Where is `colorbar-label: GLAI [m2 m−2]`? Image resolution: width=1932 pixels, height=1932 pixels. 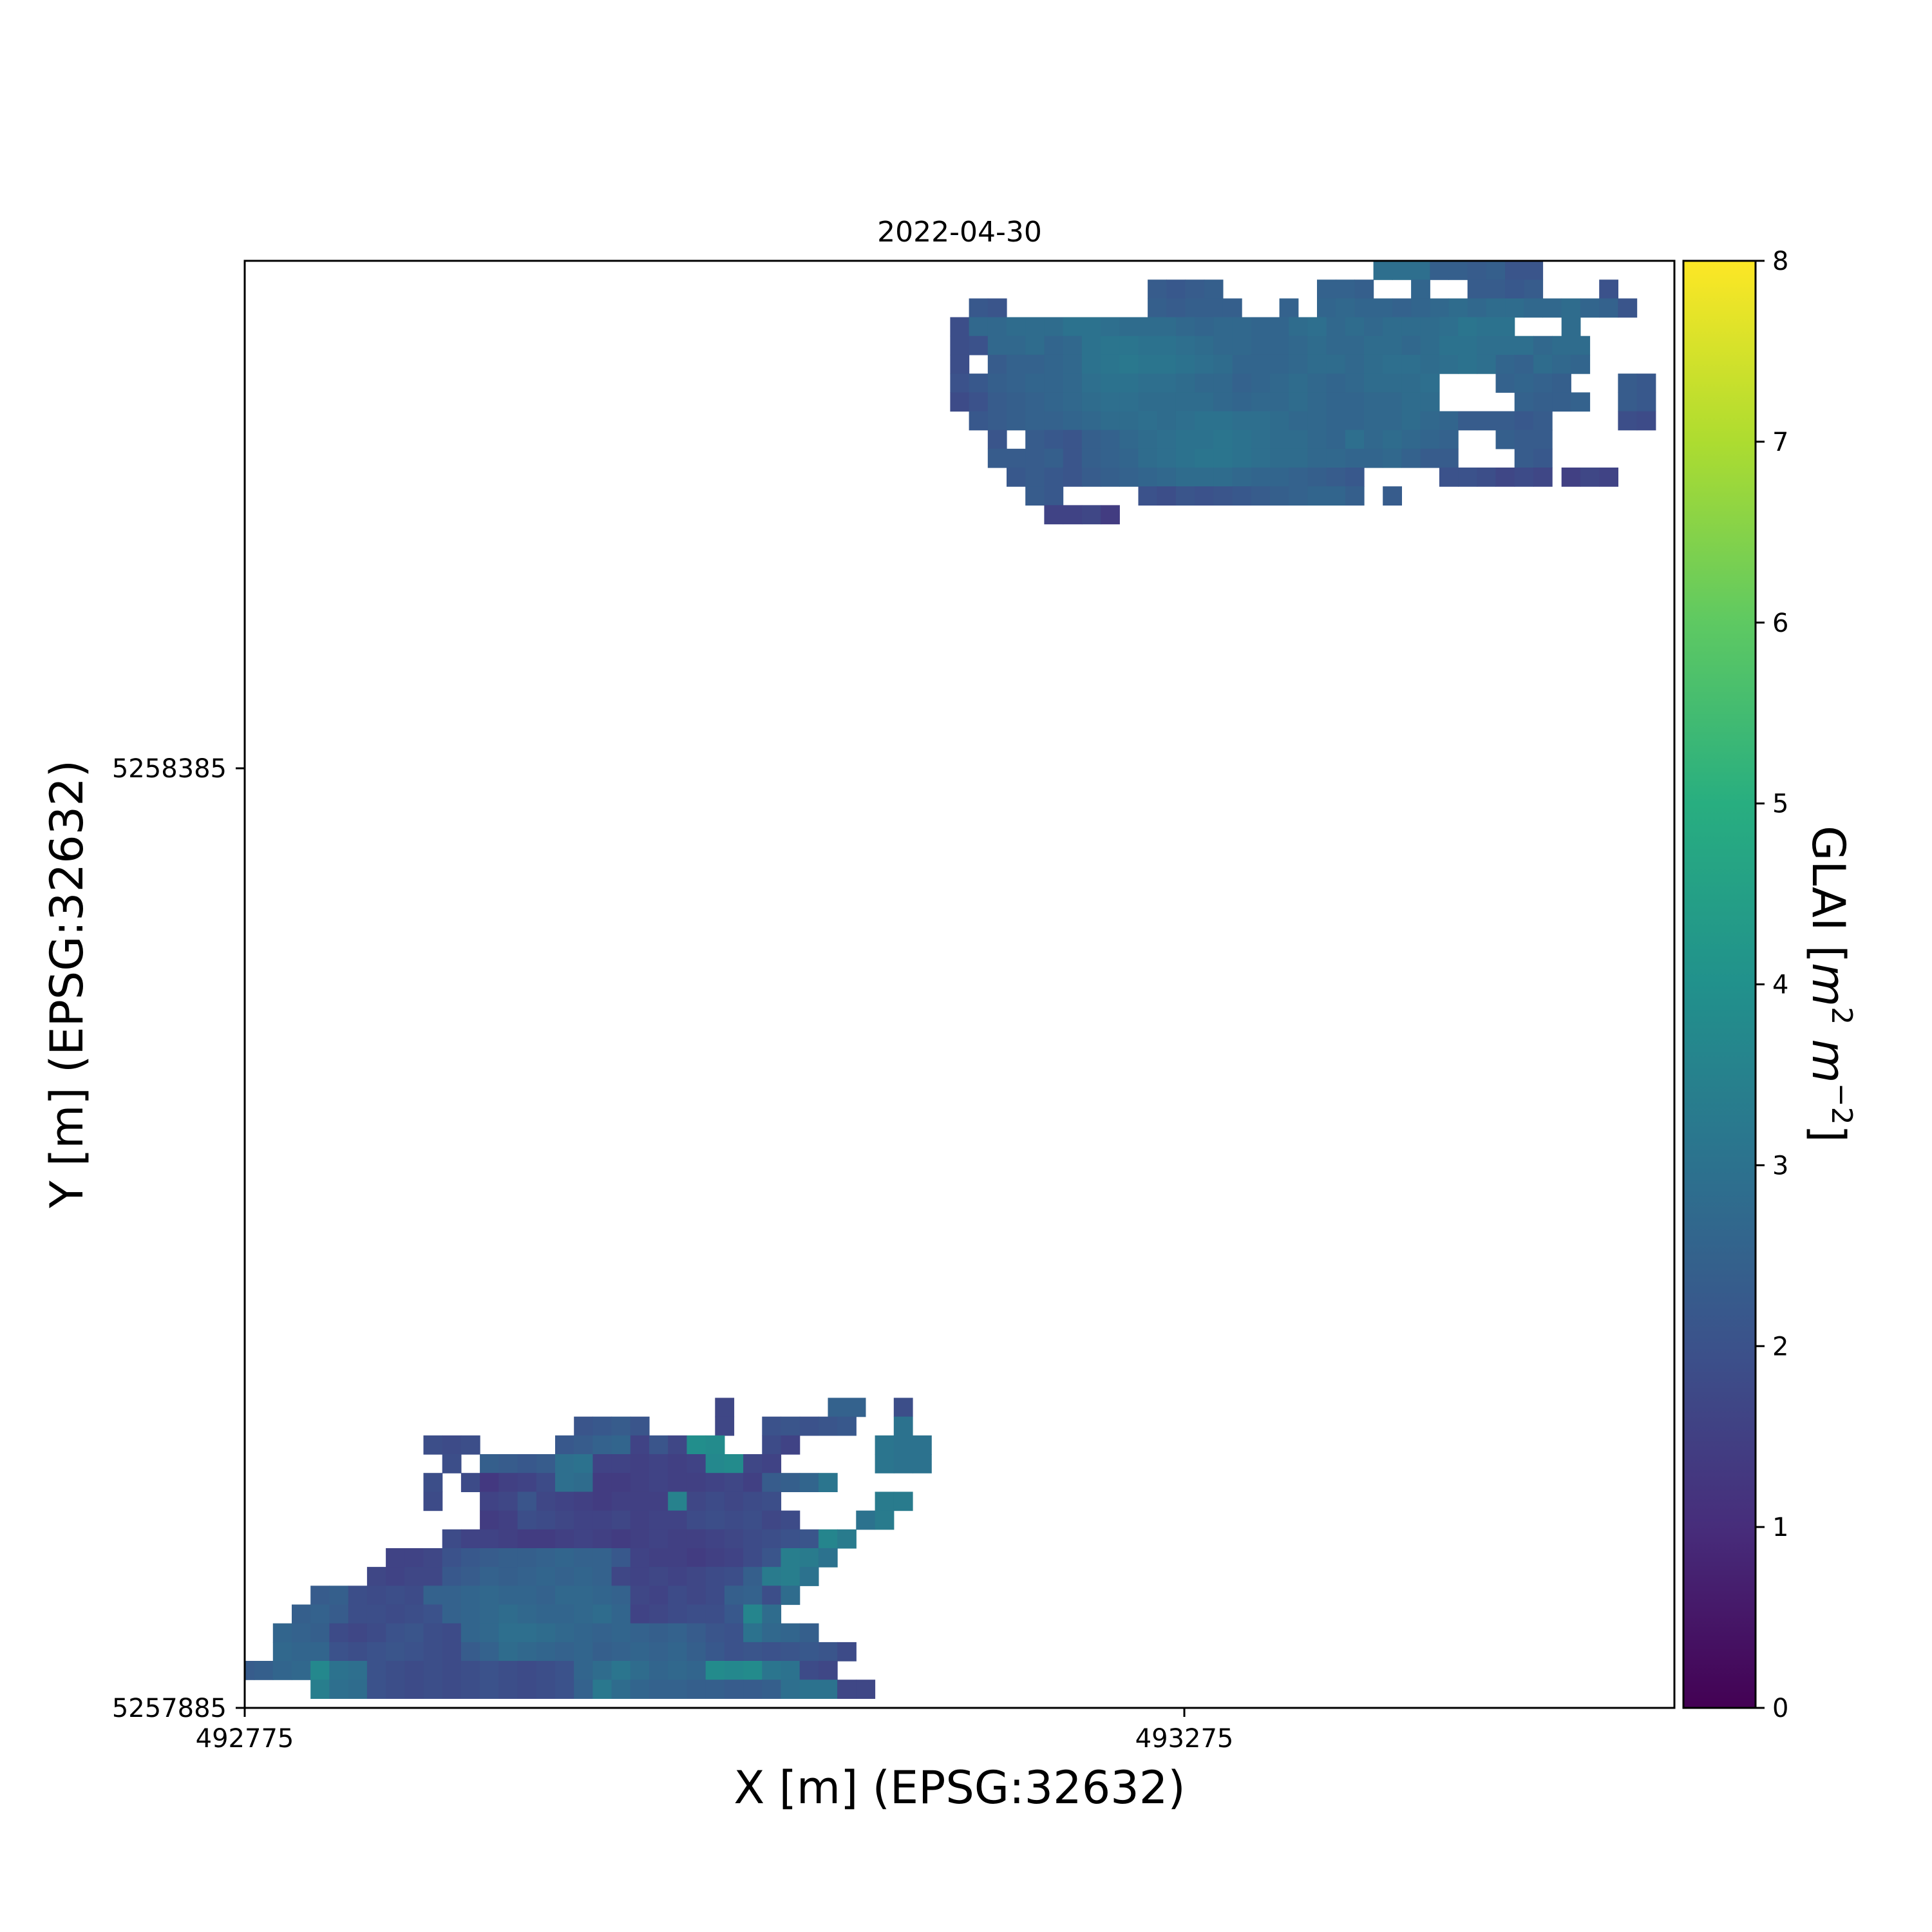 colorbar-label: GLAI [m2 m−2] is located at coordinates (1830, 984).